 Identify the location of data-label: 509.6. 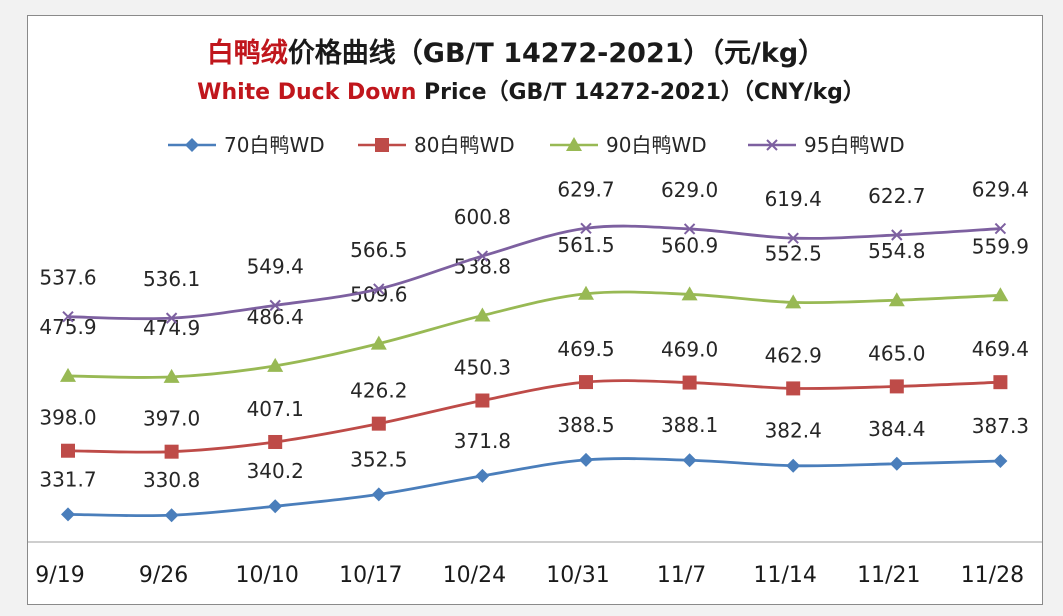
(378, 295).